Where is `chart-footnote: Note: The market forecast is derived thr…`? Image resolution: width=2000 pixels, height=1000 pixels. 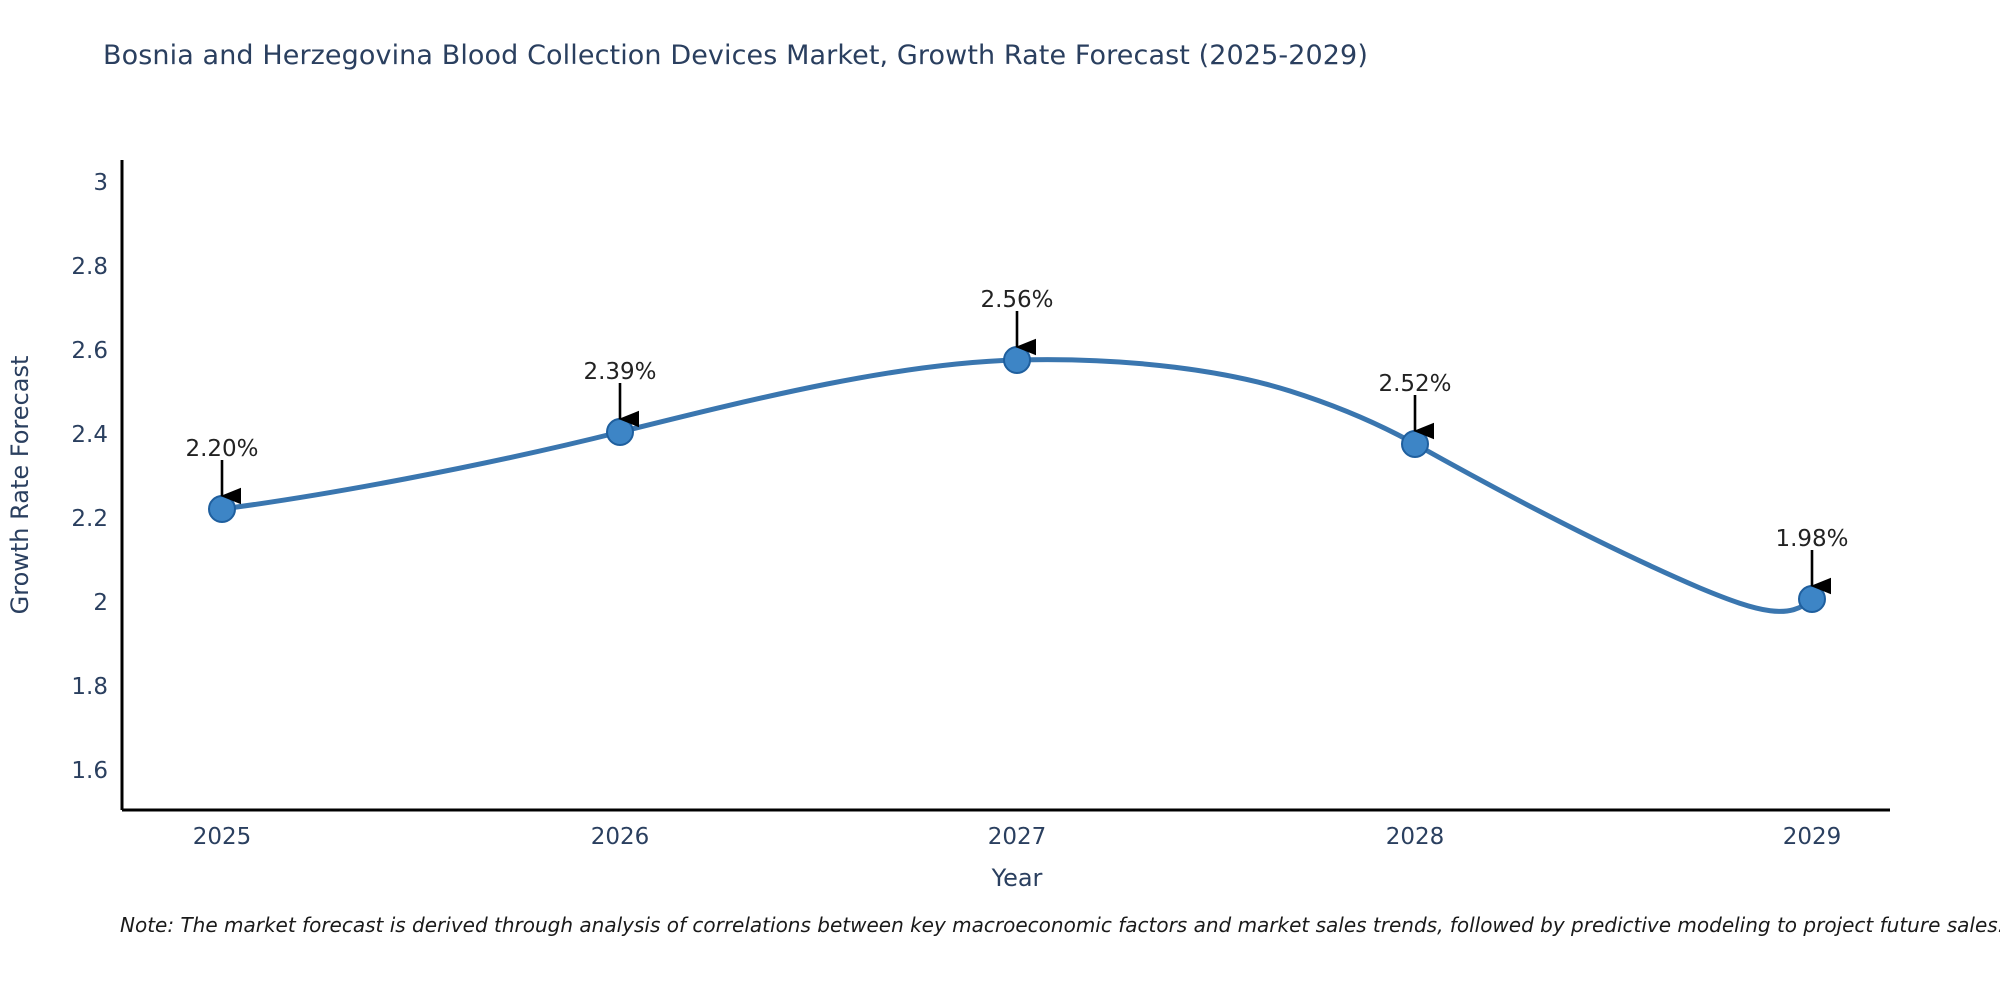 chart-footnote: Note: The market forecast is derived thr… is located at coordinates (1060, 925).